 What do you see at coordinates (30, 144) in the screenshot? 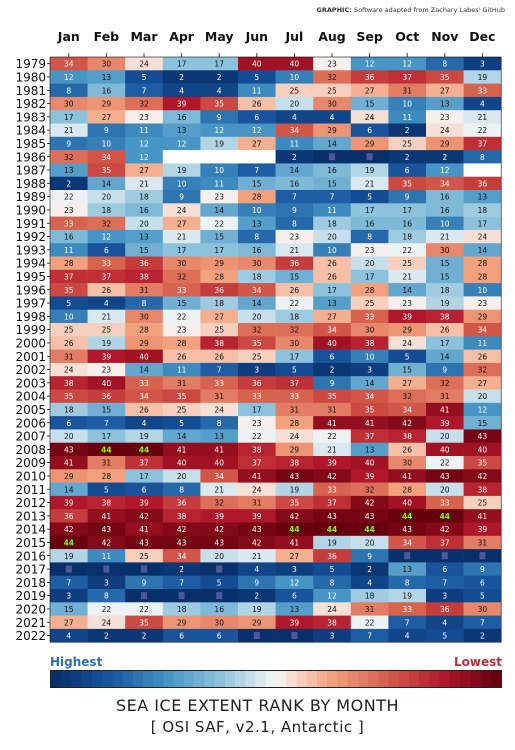
I see `year-label: 1985` at bounding box center [30, 144].